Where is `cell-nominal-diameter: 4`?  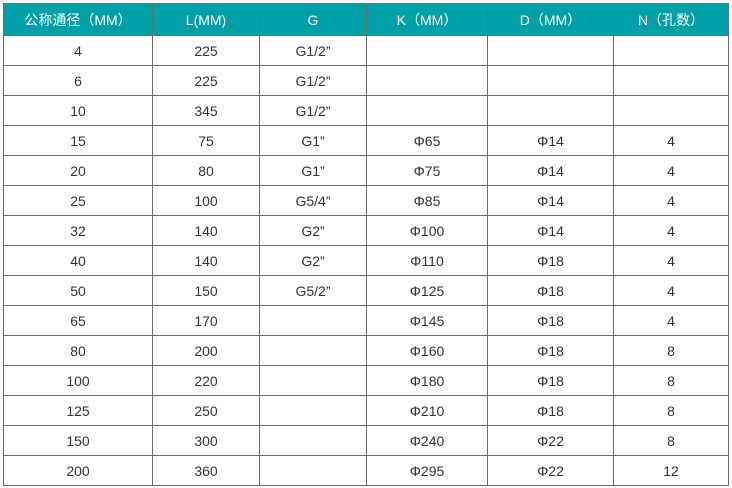 cell-nominal-diameter: 4 is located at coordinates (78, 50).